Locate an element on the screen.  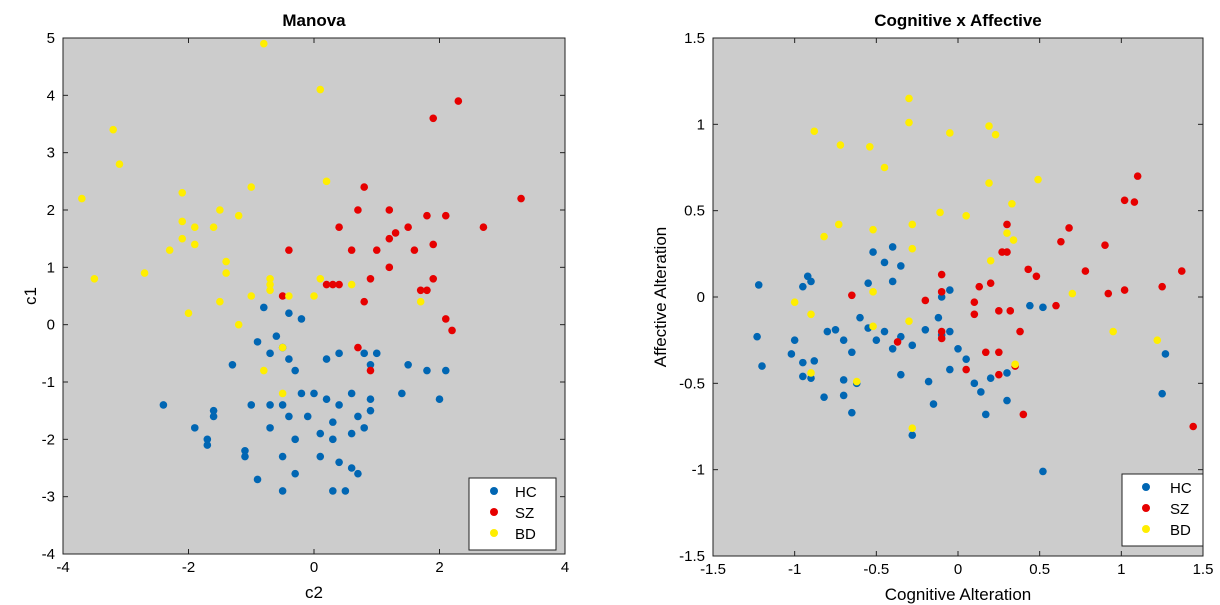
cognitive-affective-legend-bd-marker is located at coordinates (1146, 529).